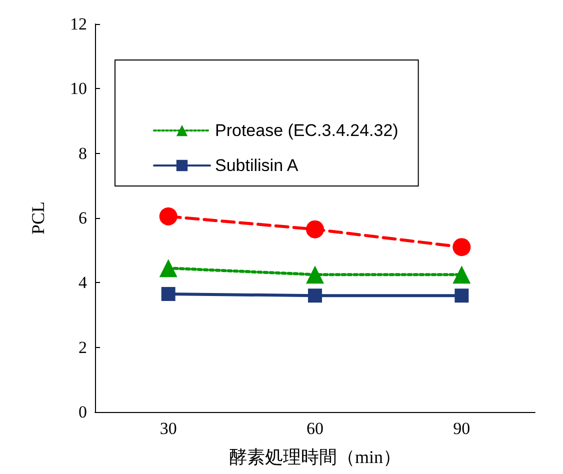  I want to click on legend-label: Protease (EC.3.4.24.32), so click(306, 130).